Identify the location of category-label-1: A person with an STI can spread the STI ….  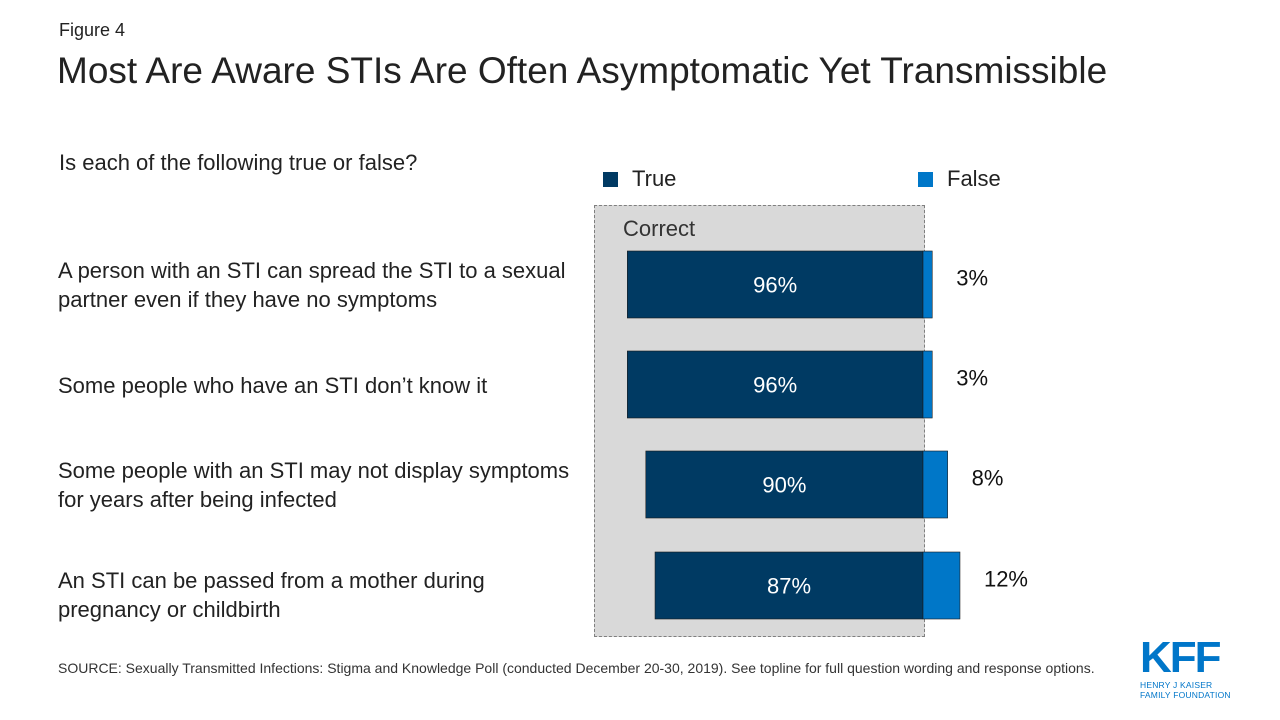
(312, 285).